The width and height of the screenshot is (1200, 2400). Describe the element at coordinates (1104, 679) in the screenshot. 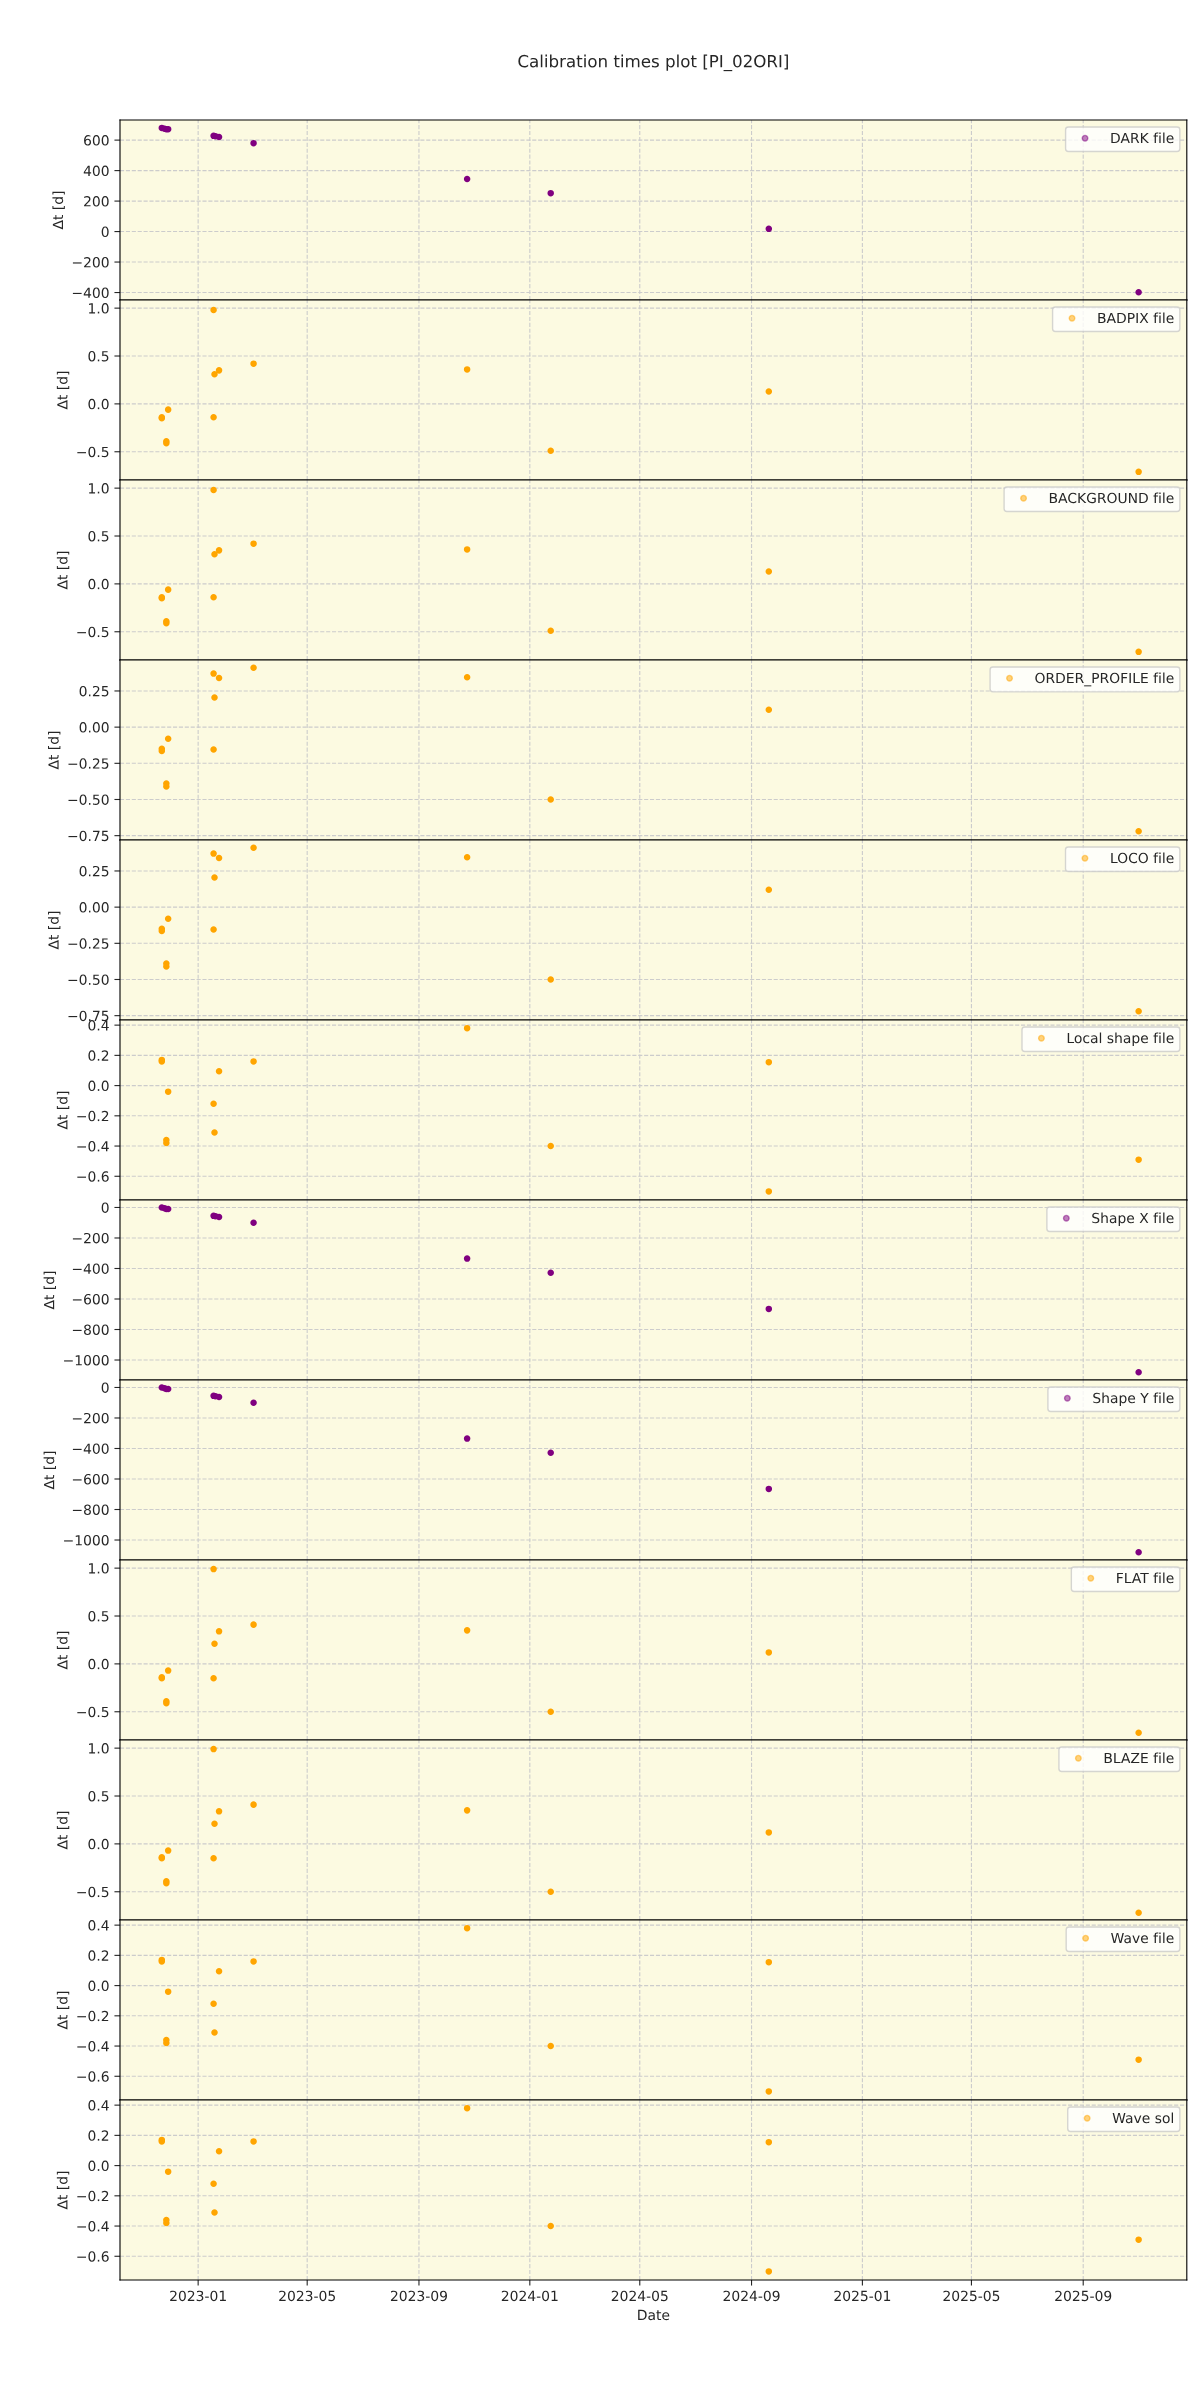

I see `legend-label: ORDER_PROFILE file` at that location.